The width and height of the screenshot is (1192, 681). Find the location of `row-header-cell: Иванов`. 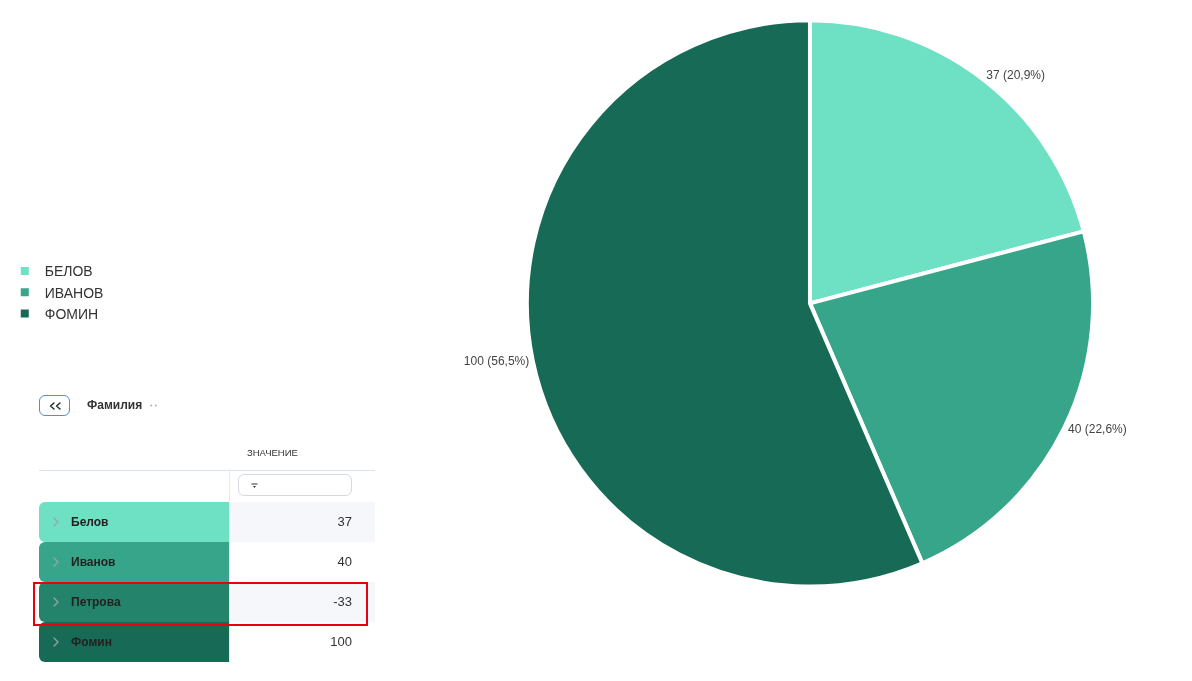

row-header-cell: Иванов is located at coordinates (134, 562).